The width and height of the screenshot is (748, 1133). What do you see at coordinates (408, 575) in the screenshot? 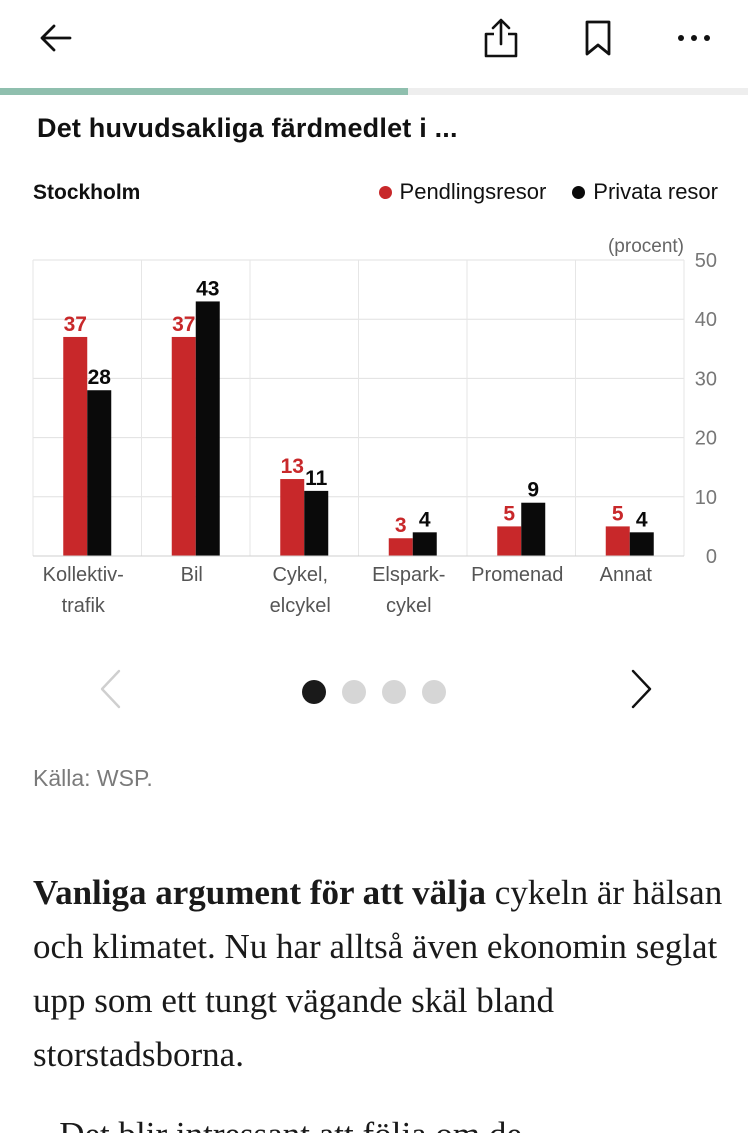
I see `x-tick-label: Elspark-` at bounding box center [408, 575].